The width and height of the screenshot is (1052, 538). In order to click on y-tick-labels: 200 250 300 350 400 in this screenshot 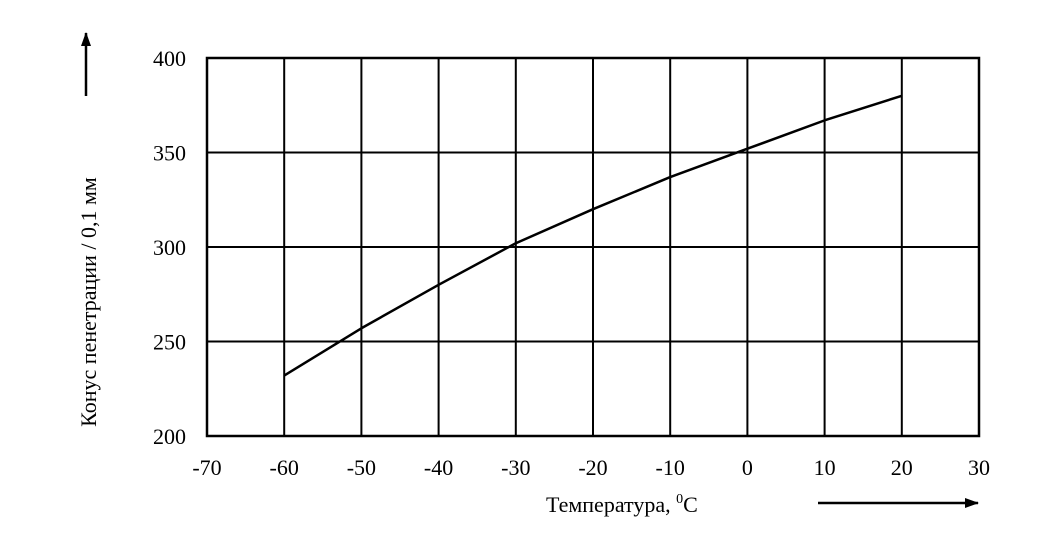, I will do `click(169, 247)`.